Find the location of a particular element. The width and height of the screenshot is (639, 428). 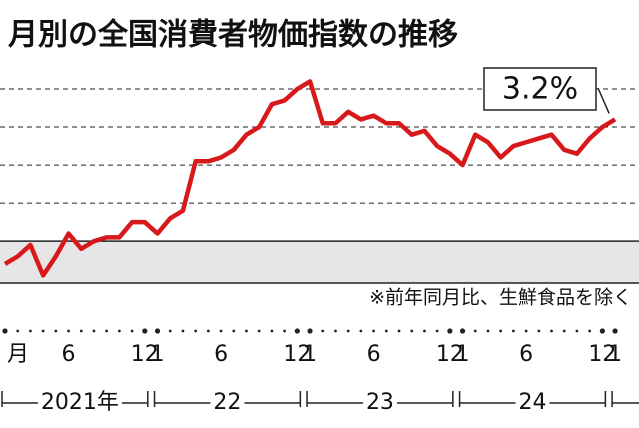

annotation-box is located at coordinates (540, 89).